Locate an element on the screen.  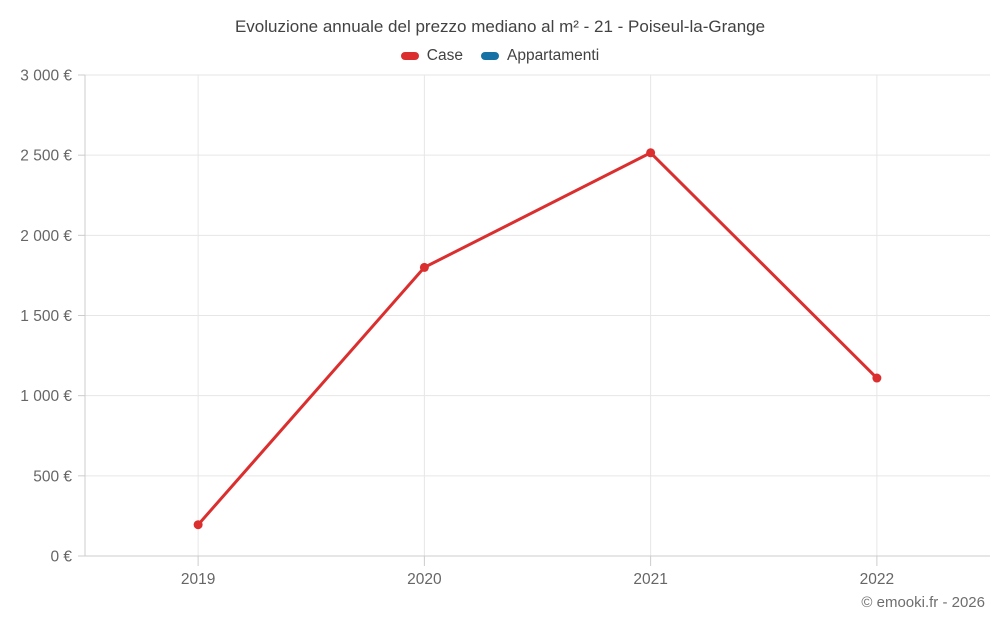
legend-item-case: Case is located at coordinates (431, 56).